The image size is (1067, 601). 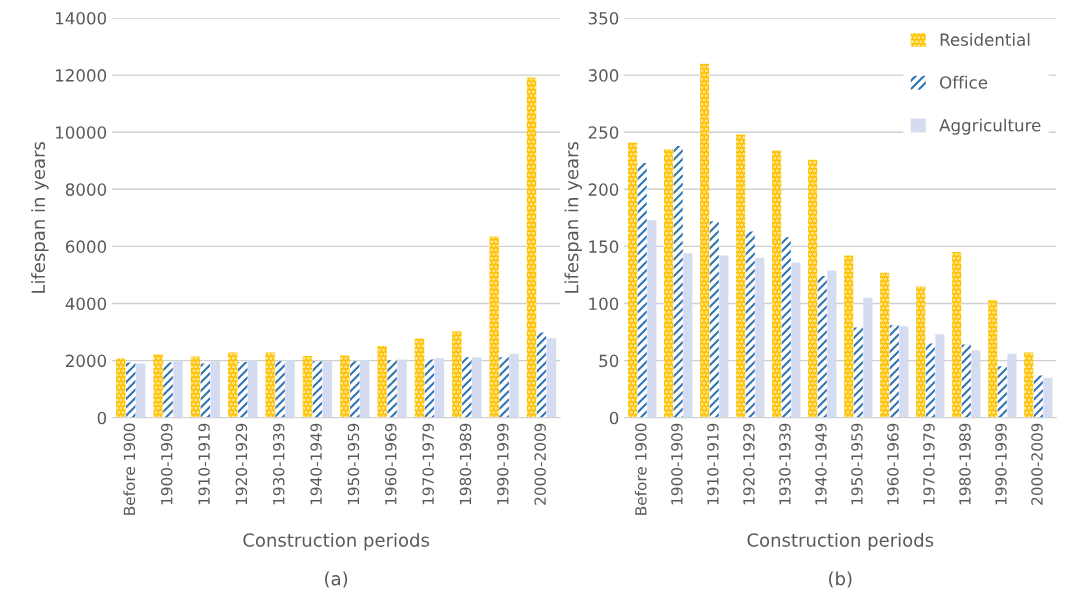 What do you see at coordinates (81, 132) in the screenshot?
I see `y-tick-label: 10000` at bounding box center [81, 132].